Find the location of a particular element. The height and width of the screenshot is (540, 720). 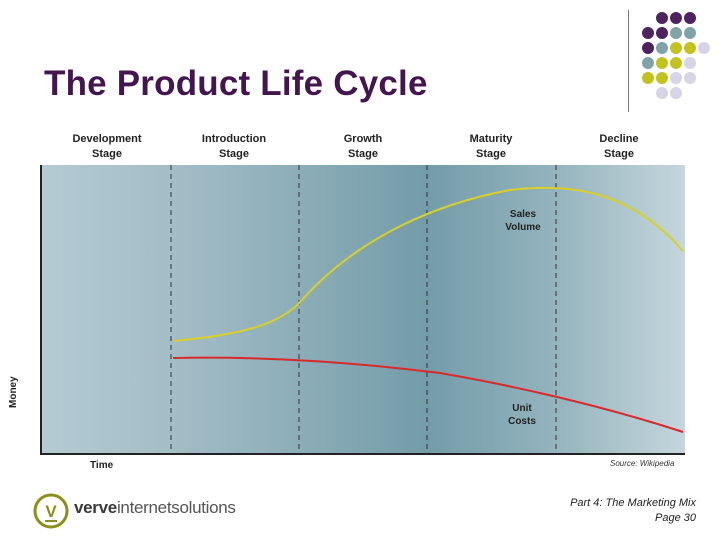

stage-label-maturity: Maturity Stage is located at coordinates (491, 147).